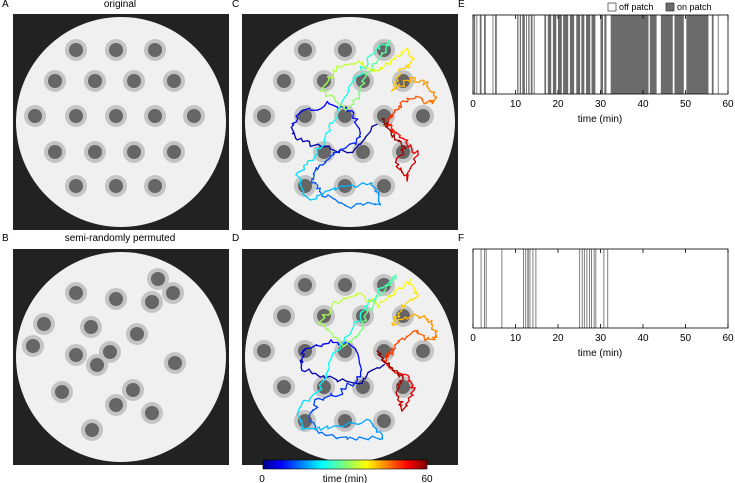  Describe the element at coordinates (694, 7) in the screenshot. I see `legend-on-patch: on patch` at that location.